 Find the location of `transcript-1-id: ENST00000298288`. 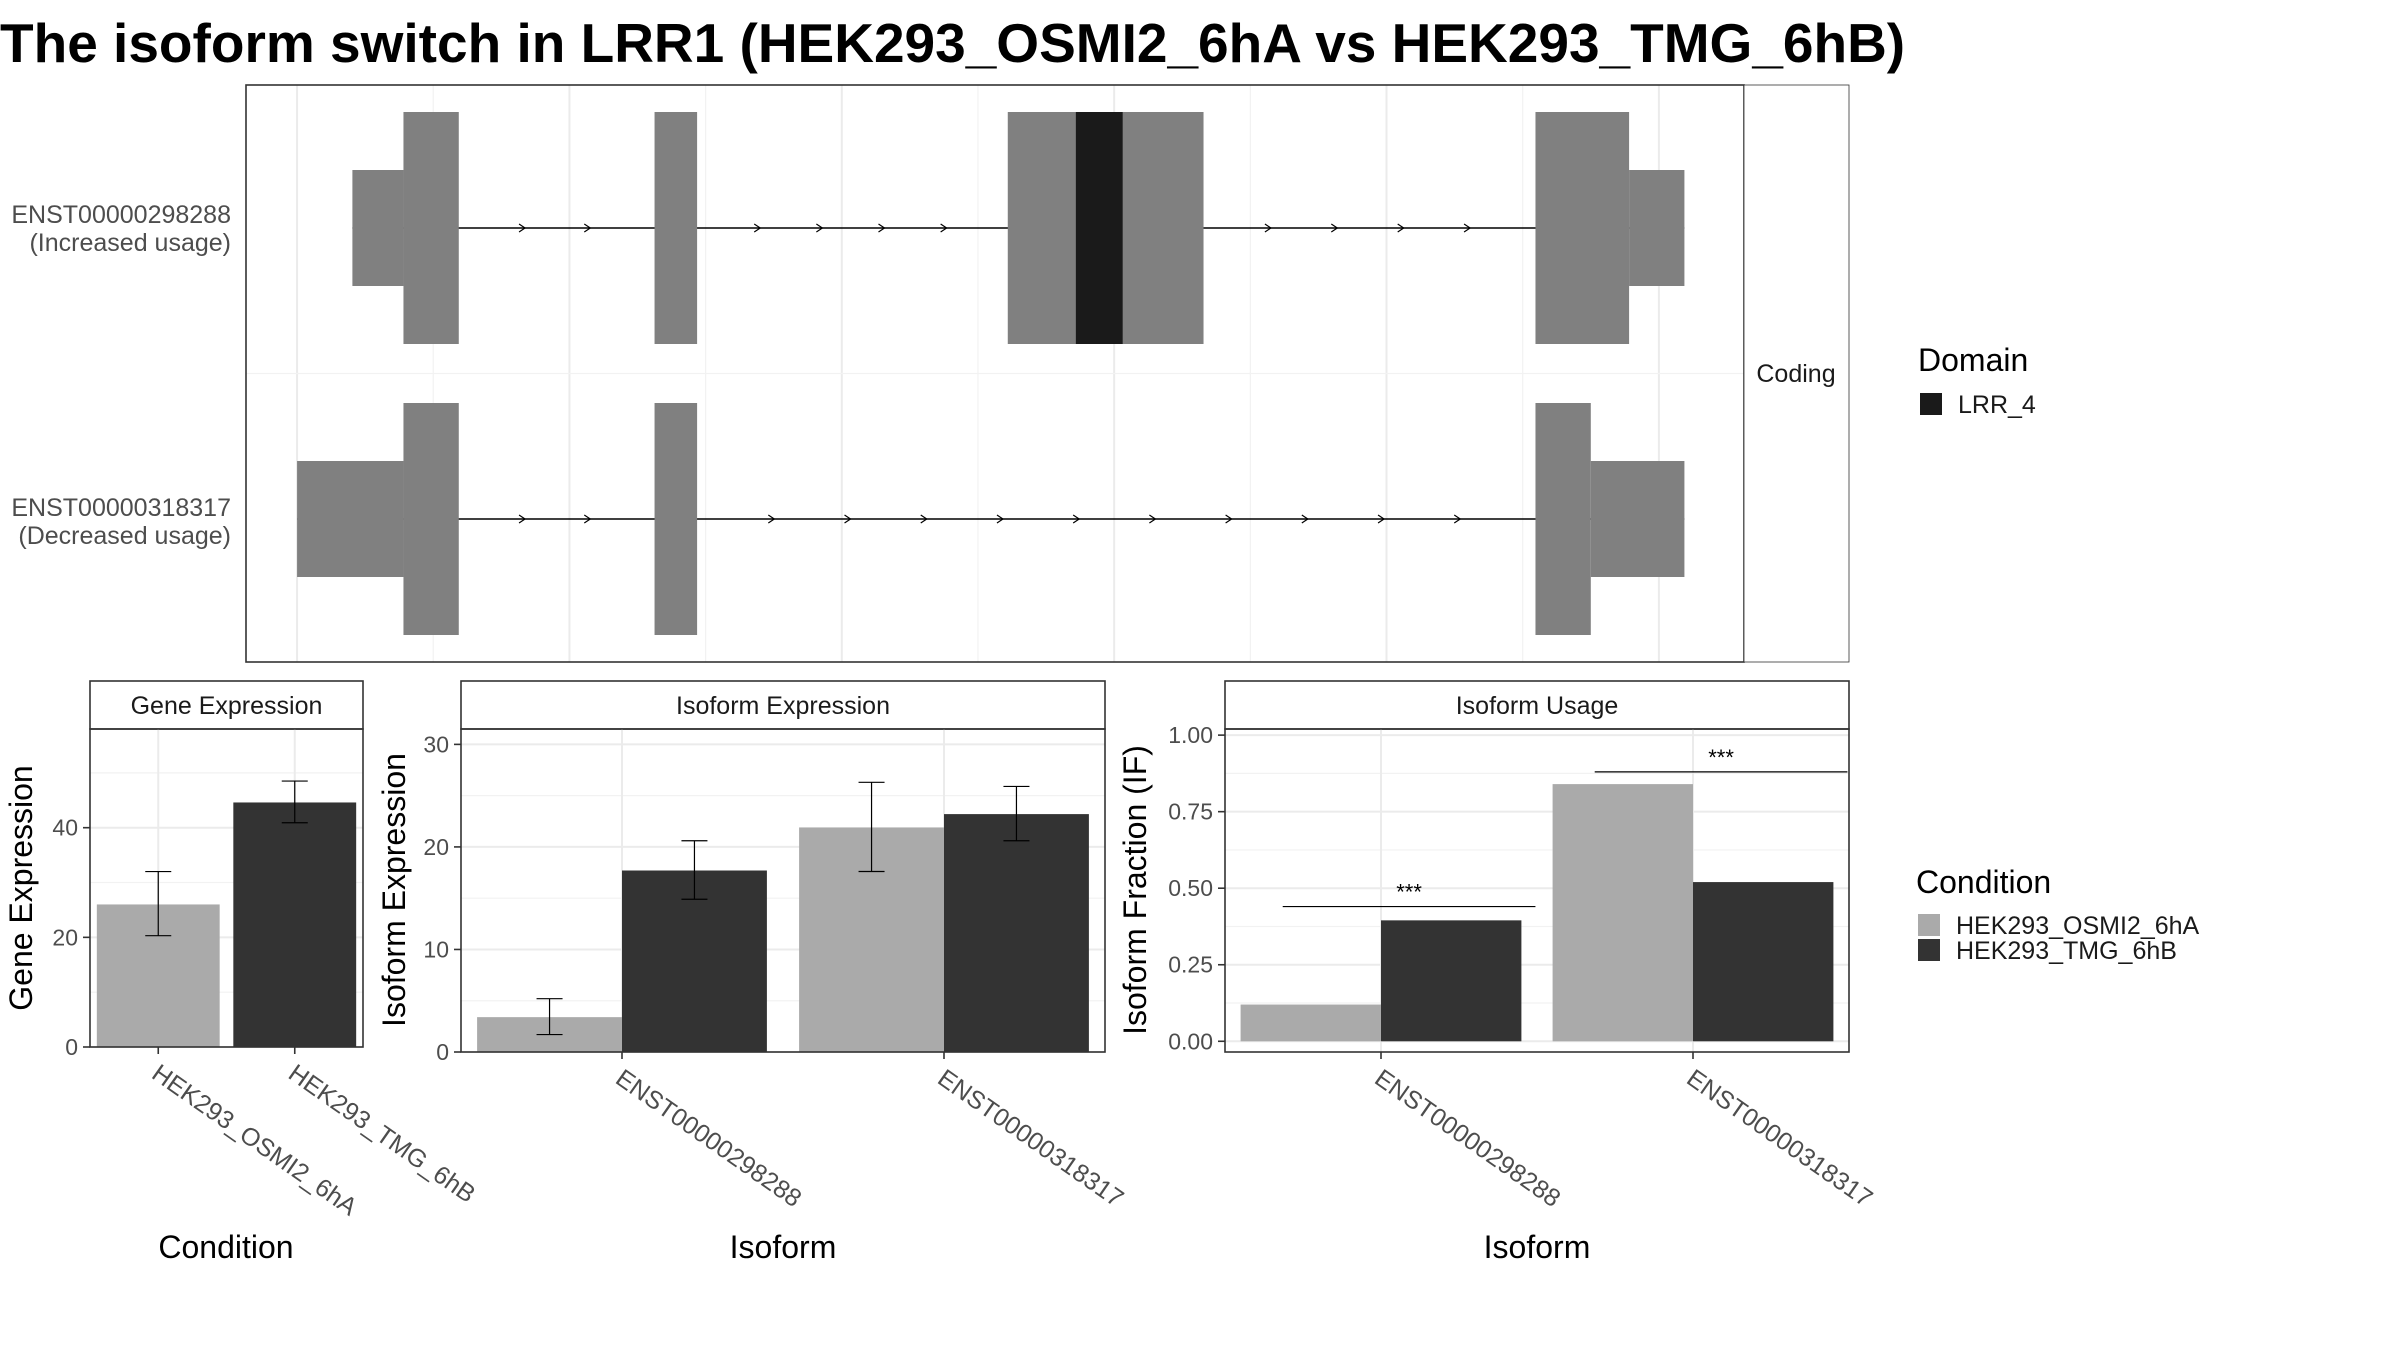

transcript-1-id: ENST00000298288 is located at coordinates (121, 215).